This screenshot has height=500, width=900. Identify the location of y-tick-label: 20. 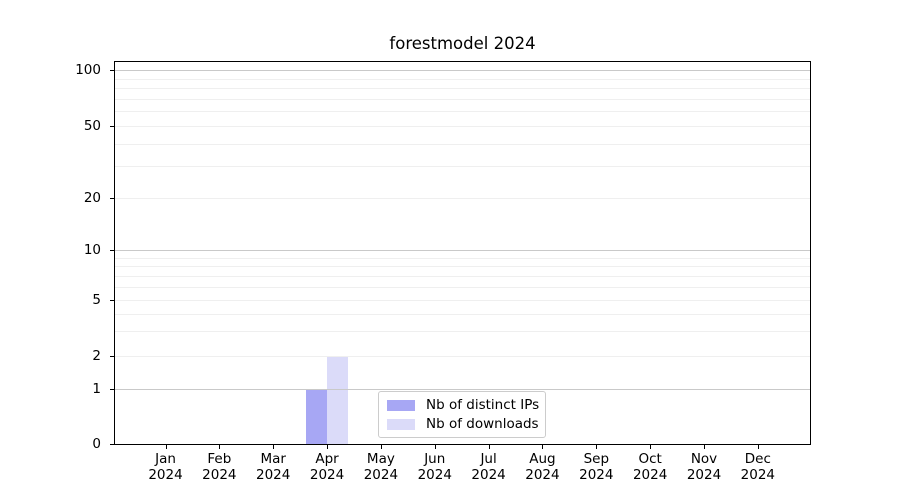
(92, 198).